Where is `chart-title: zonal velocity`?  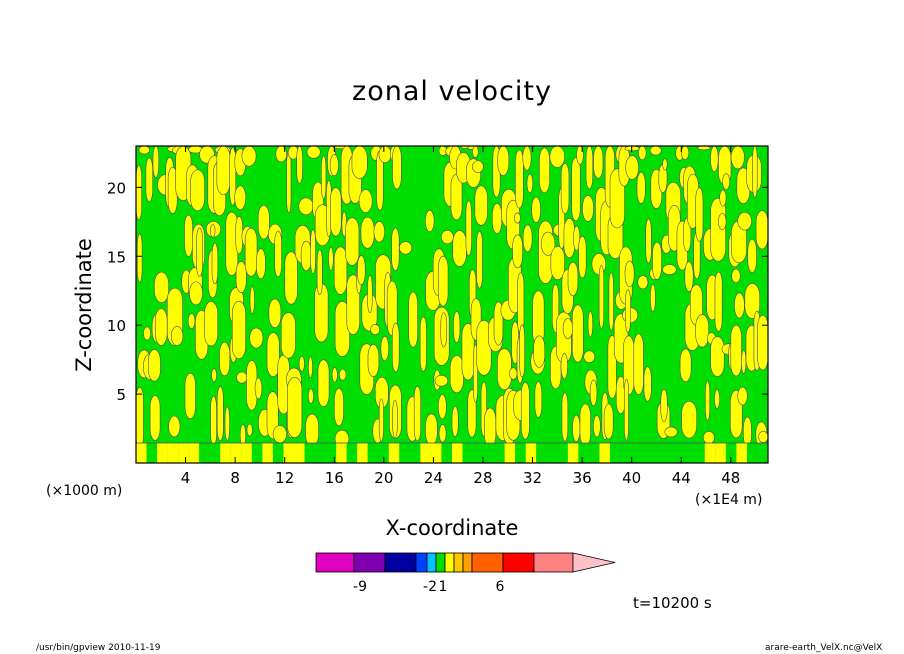 chart-title: zonal velocity is located at coordinates (452, 91).